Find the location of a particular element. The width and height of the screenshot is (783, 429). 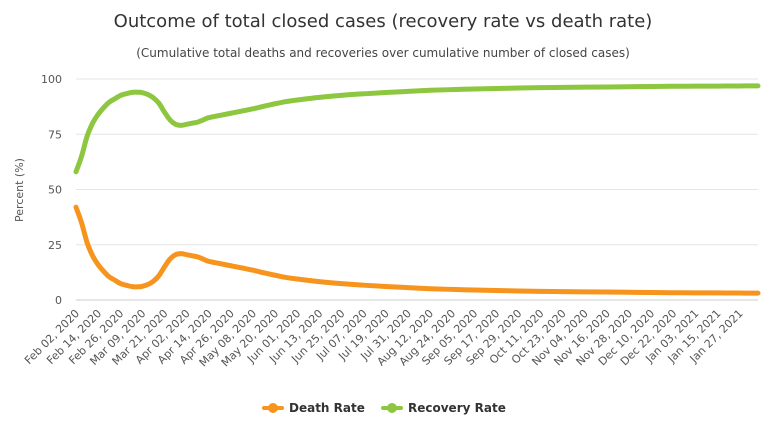

y-tick-label: 50 is located at coordinates (55, 190).